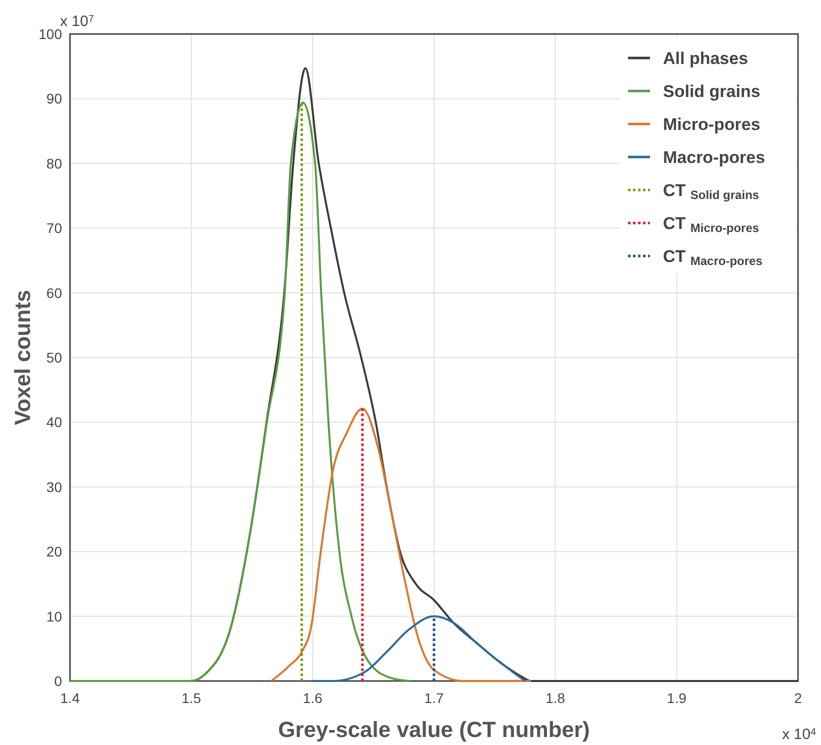 The width and height of the screenshot is (821, 745). Describe the element at coordinates (711, 91) in the screenshot. I see `legend-label: Solid grains` at that location.